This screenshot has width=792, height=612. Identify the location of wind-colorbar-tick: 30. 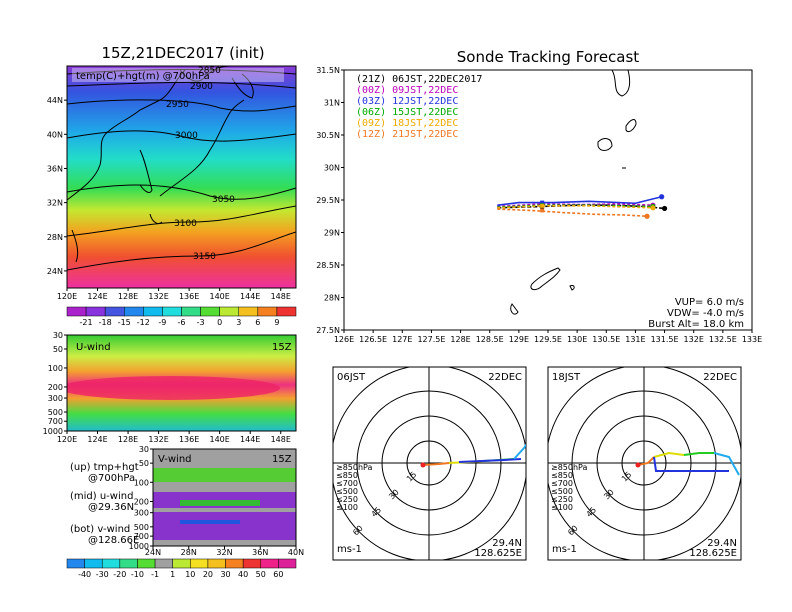
(225, 574).